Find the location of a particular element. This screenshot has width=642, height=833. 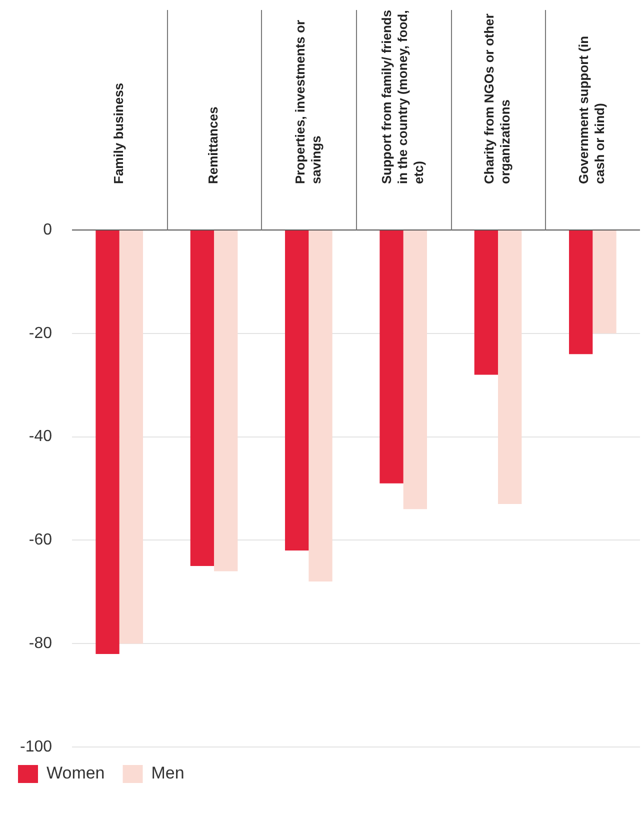

x-tick-label: Government support (in cash or kind) is located at coordinates (592, 110).